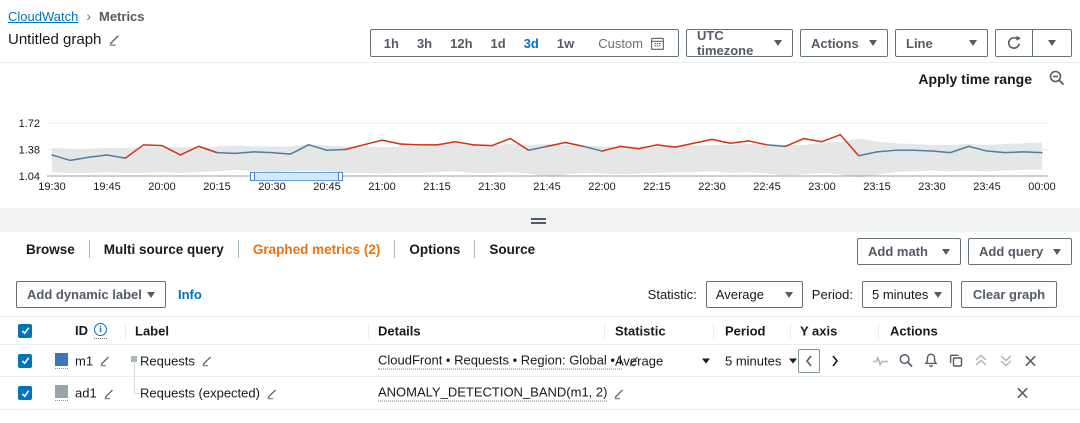 Image resolution: width=1080 pixels, height=423 pixels. Describe the element at coordinates (61, 393) in the screenshot. I see `row-ad1-color-swatch` at that location.